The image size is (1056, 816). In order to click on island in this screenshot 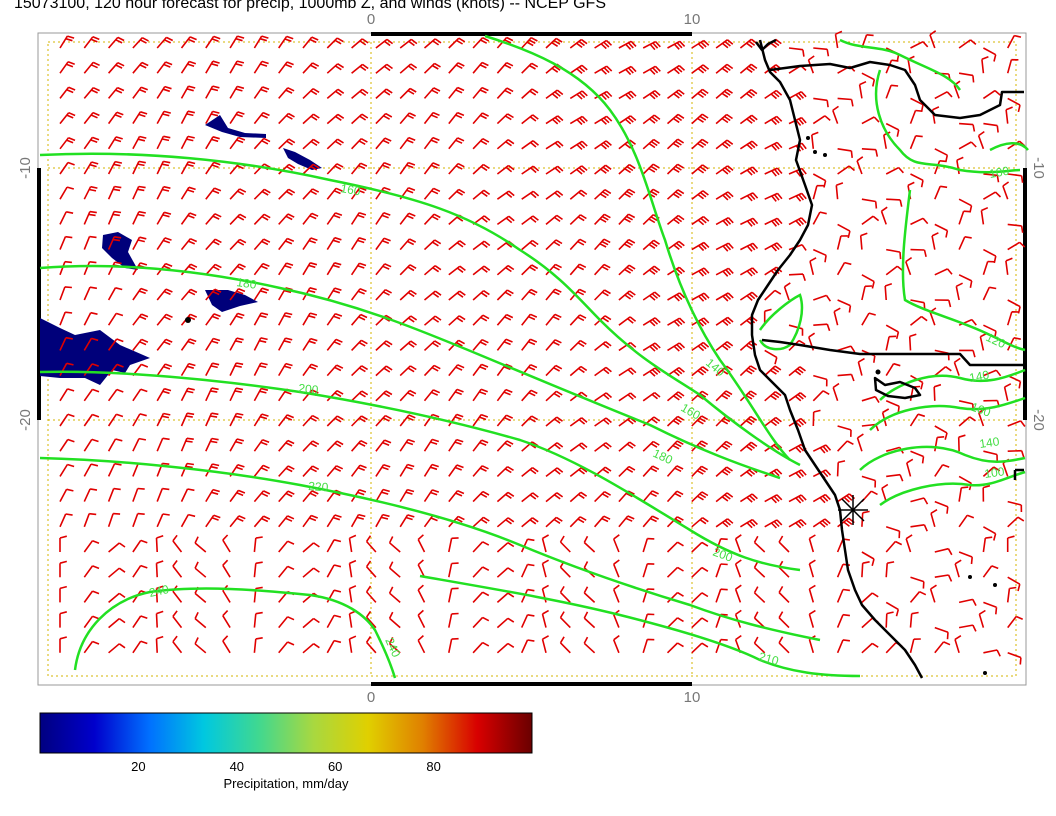, I will do `click(878, 372)`.